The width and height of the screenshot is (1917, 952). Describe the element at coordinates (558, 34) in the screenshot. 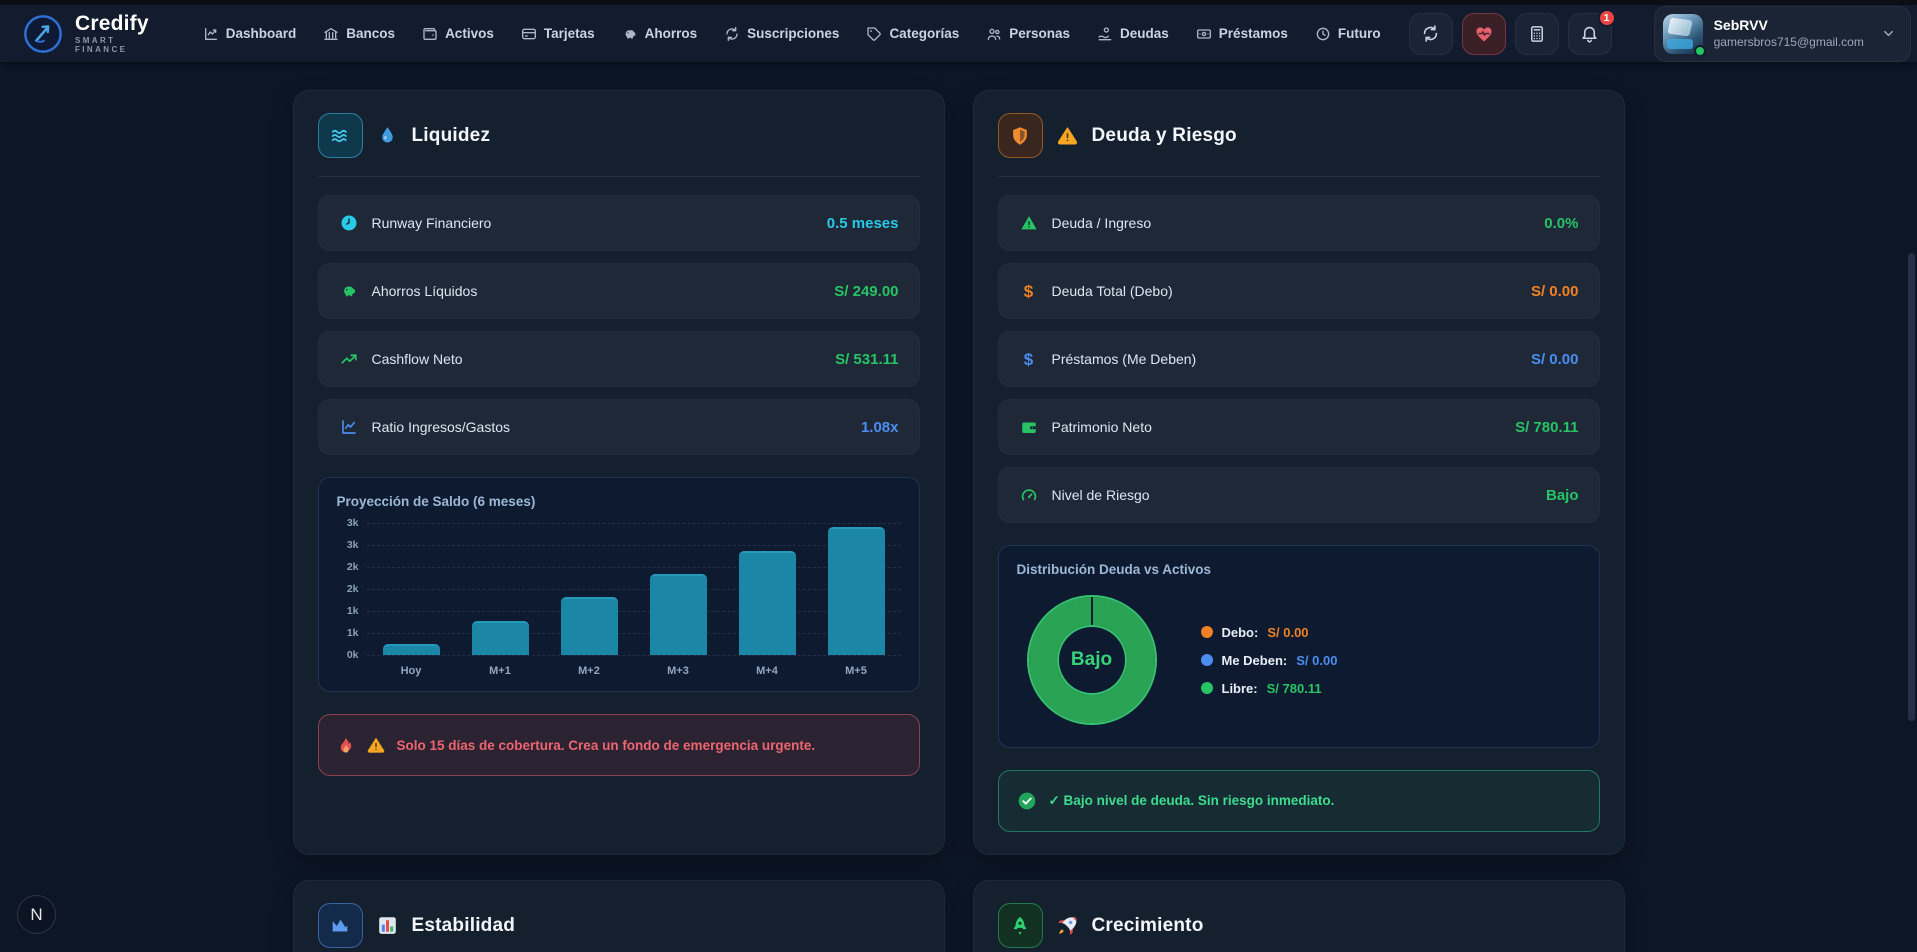

I see `nav-item-tarjetas: Tarjetas` at that location.